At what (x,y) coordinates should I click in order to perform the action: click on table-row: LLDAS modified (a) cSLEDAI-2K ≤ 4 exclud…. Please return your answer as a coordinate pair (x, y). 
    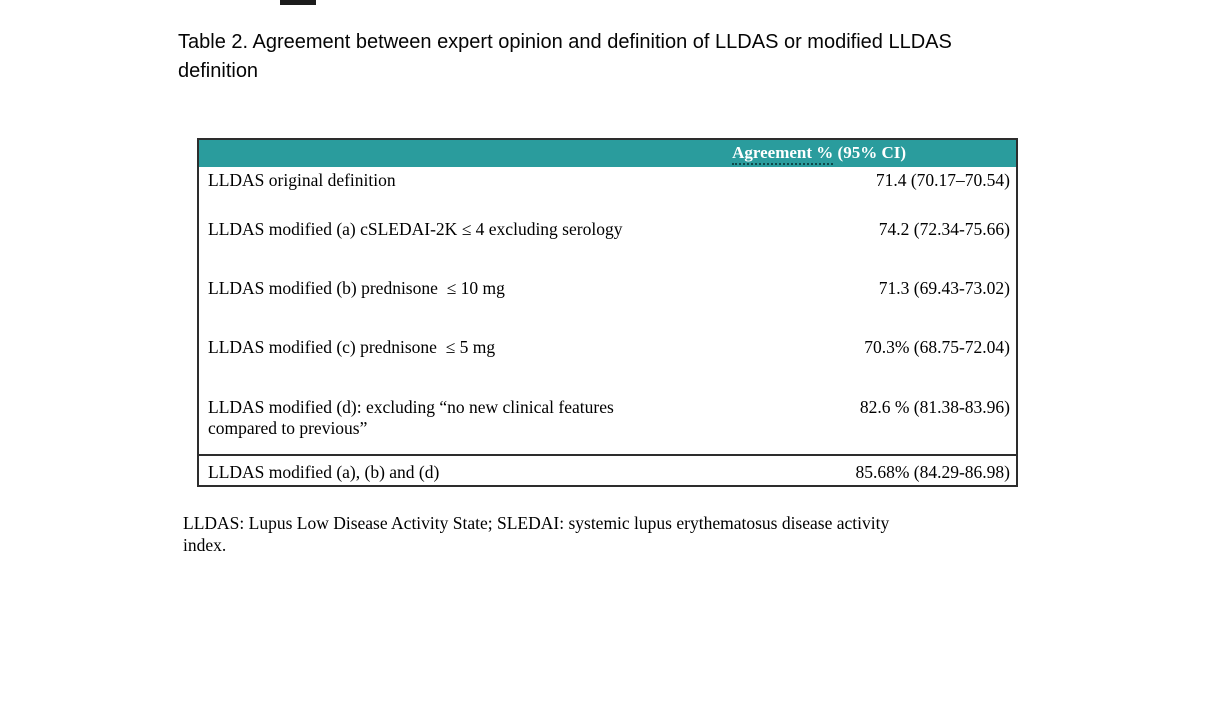
    Looking at the image, I should click on (607, 241).